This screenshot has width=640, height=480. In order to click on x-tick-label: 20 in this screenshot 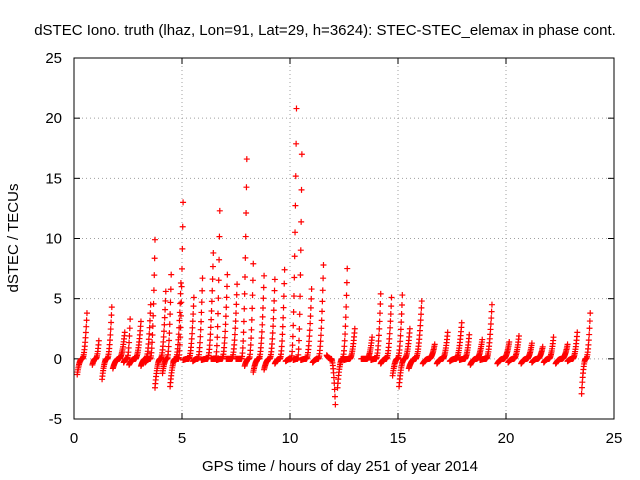, I will do `click(506, 438)`.